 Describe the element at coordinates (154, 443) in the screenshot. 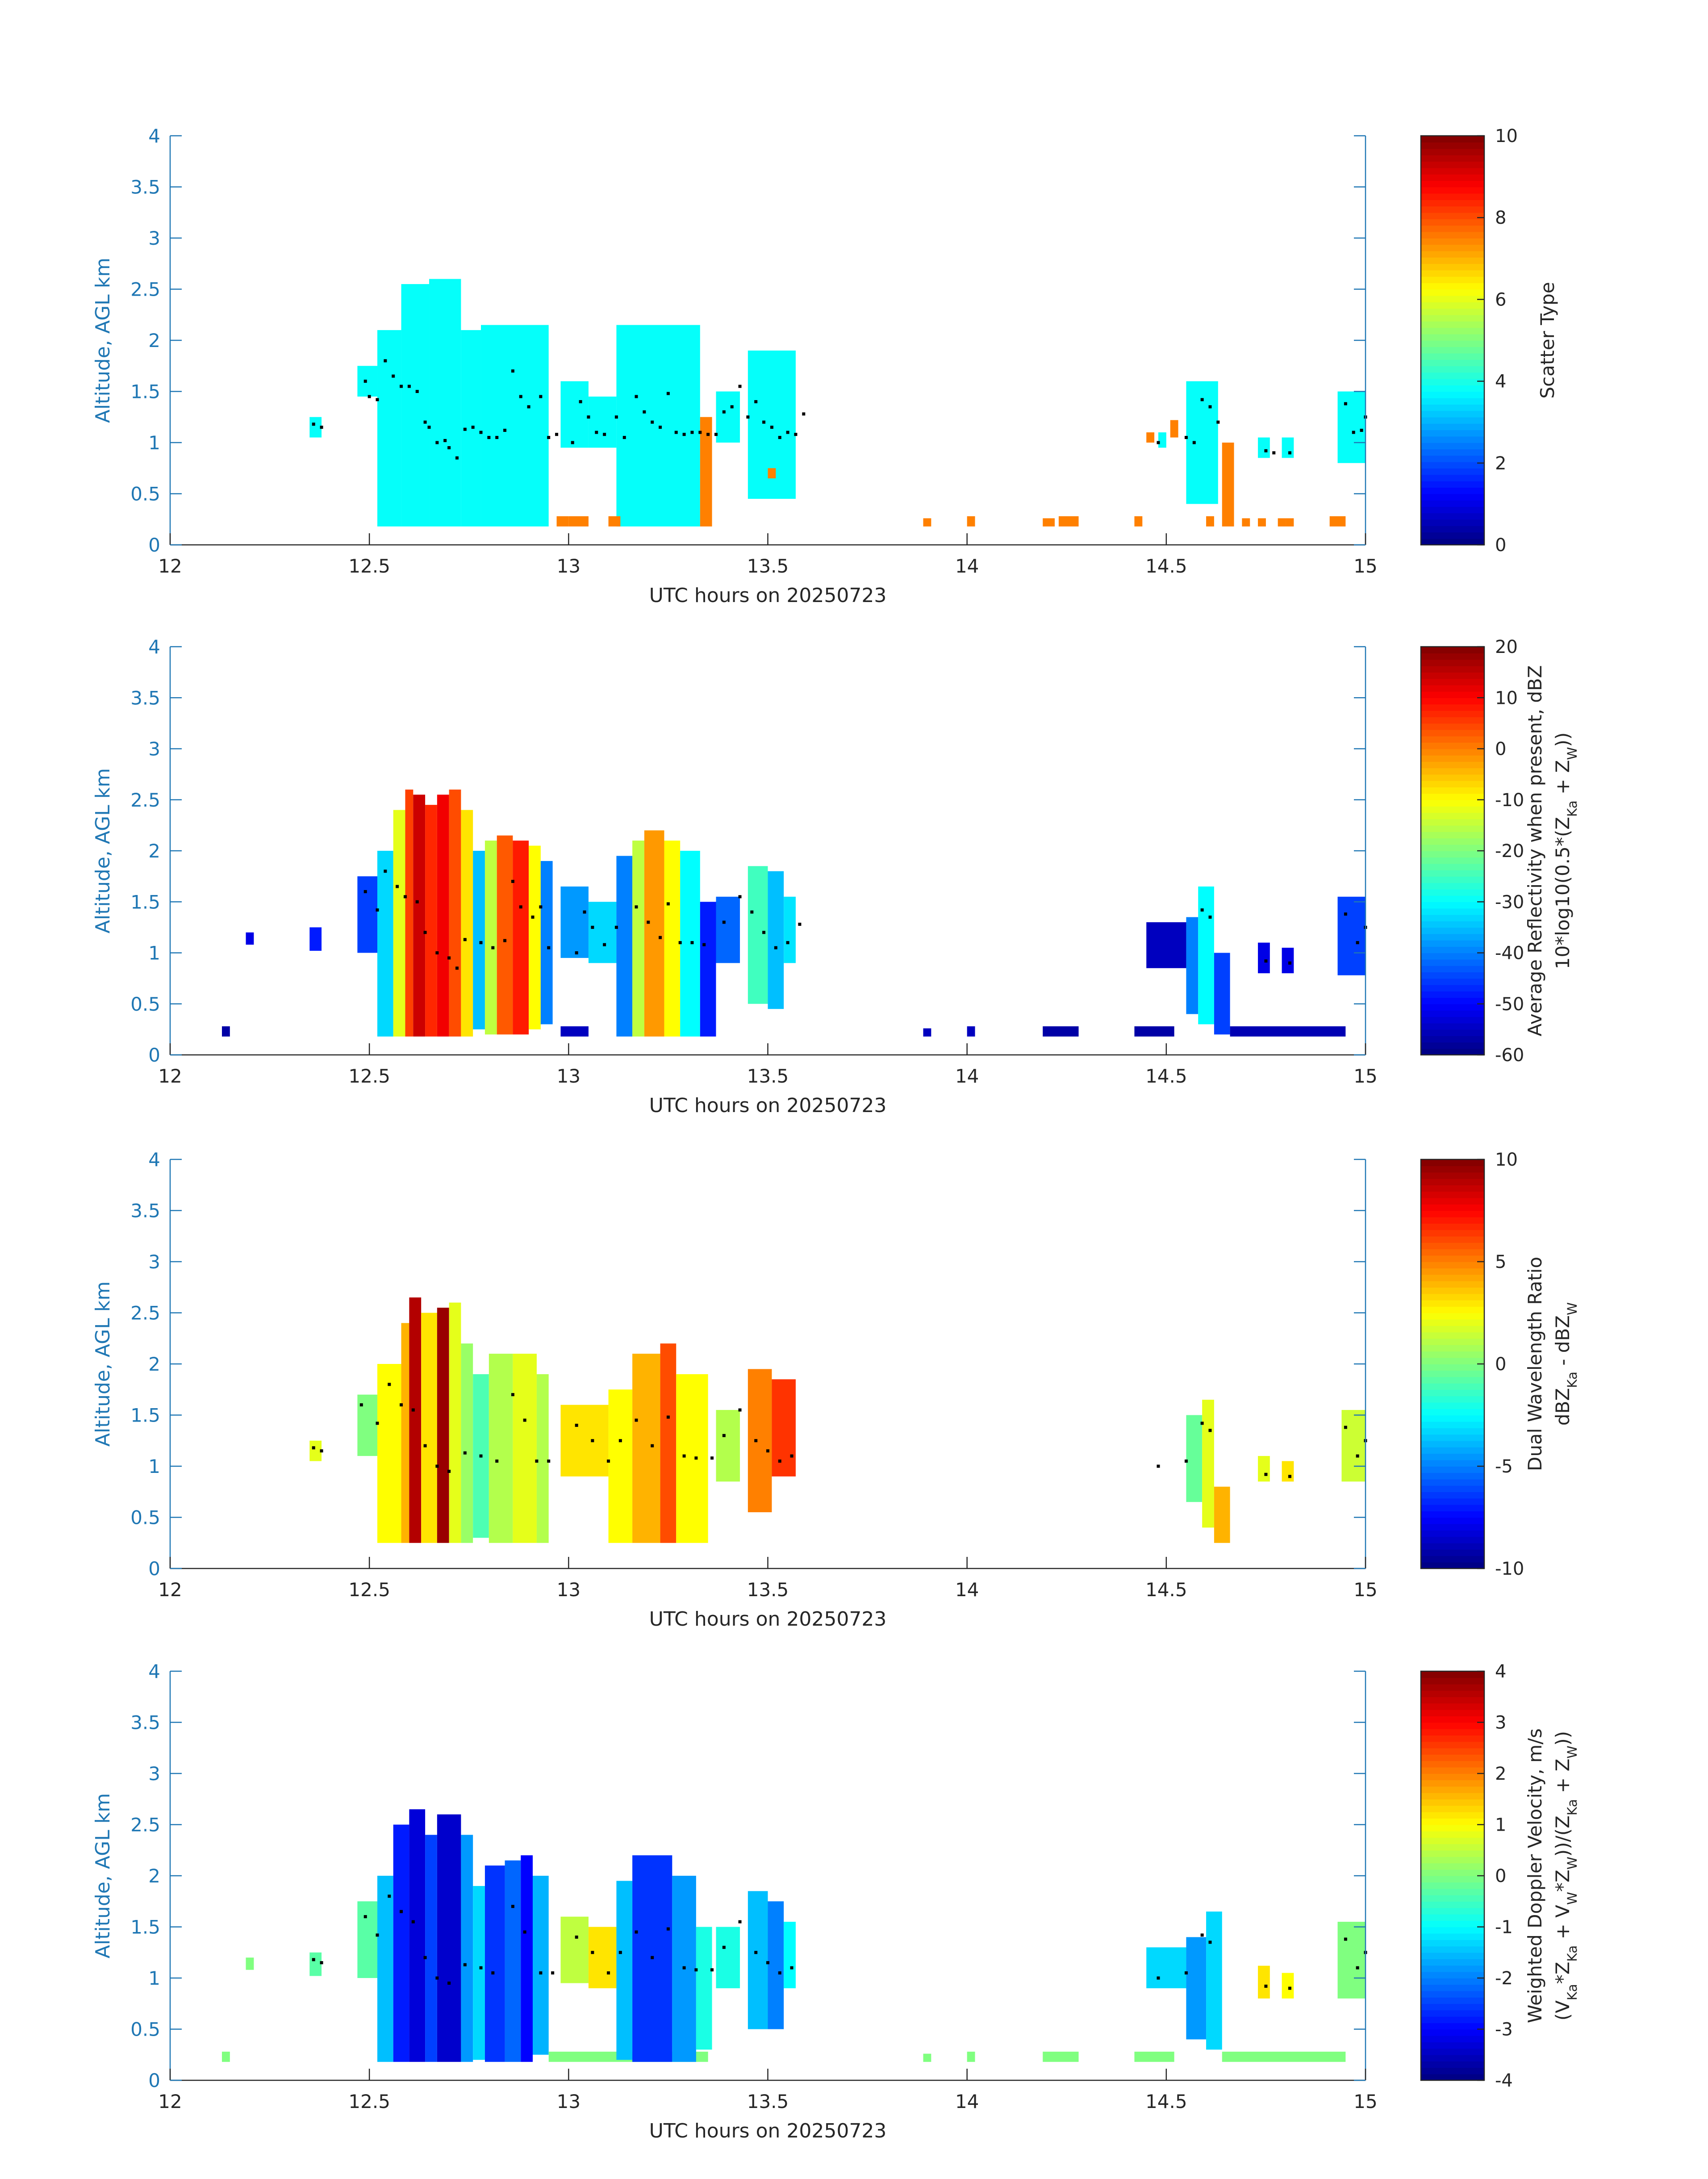

I see `y-tick-label: 1` at that location.